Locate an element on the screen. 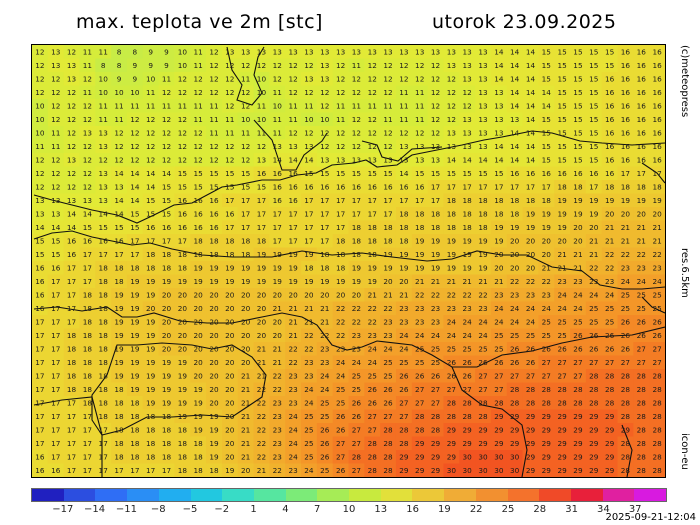 Image resolution: width=700 pixels, height=525 pixels. temperature-value: 27 is located at coordinates (547, 376).